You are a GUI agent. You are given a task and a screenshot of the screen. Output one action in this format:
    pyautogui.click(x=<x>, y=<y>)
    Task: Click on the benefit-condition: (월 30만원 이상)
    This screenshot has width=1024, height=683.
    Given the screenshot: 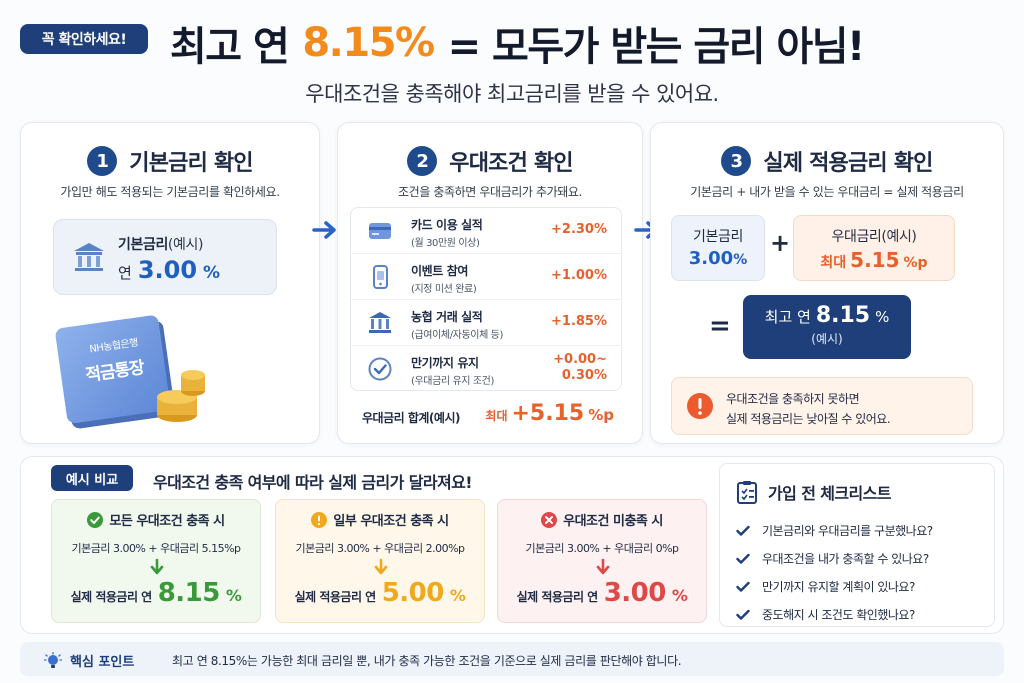 What is the action you would take?
    pyautogui.click(x=445, y=243)
    